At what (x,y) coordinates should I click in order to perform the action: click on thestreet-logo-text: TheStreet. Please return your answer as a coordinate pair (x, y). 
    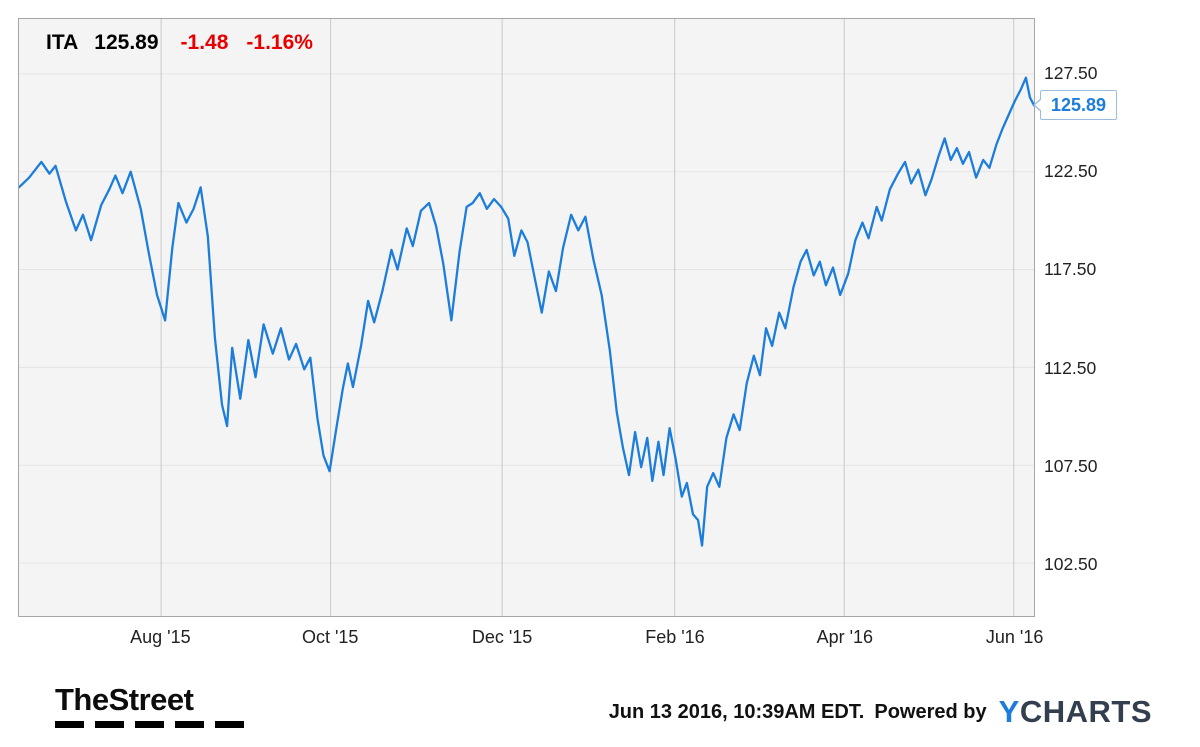
    Looking at the image, I should click on (124, 699).